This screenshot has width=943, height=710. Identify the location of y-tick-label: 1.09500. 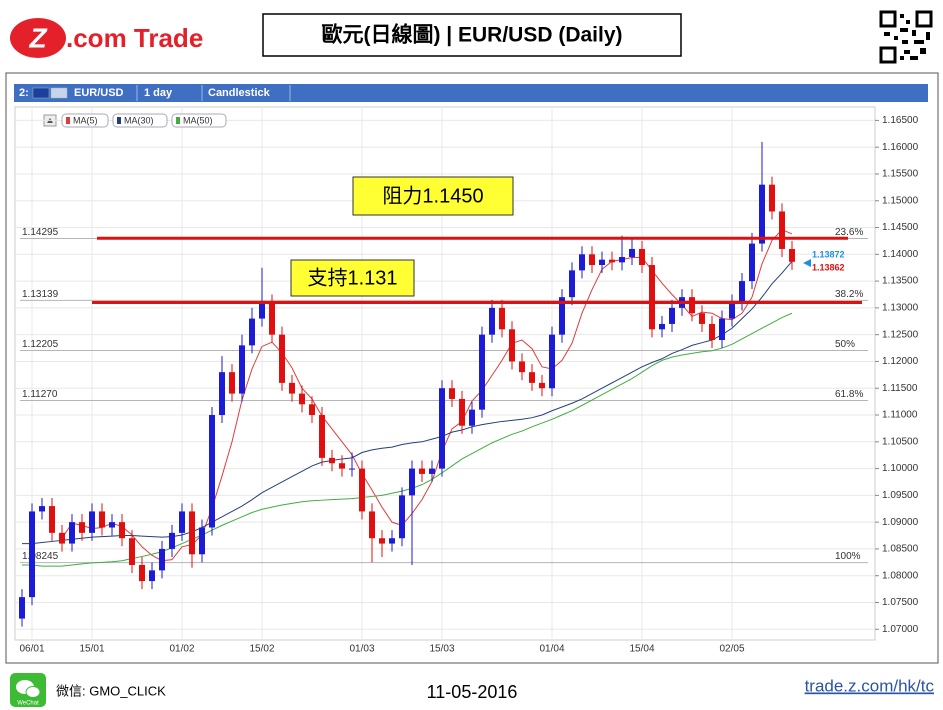
(900, 495).